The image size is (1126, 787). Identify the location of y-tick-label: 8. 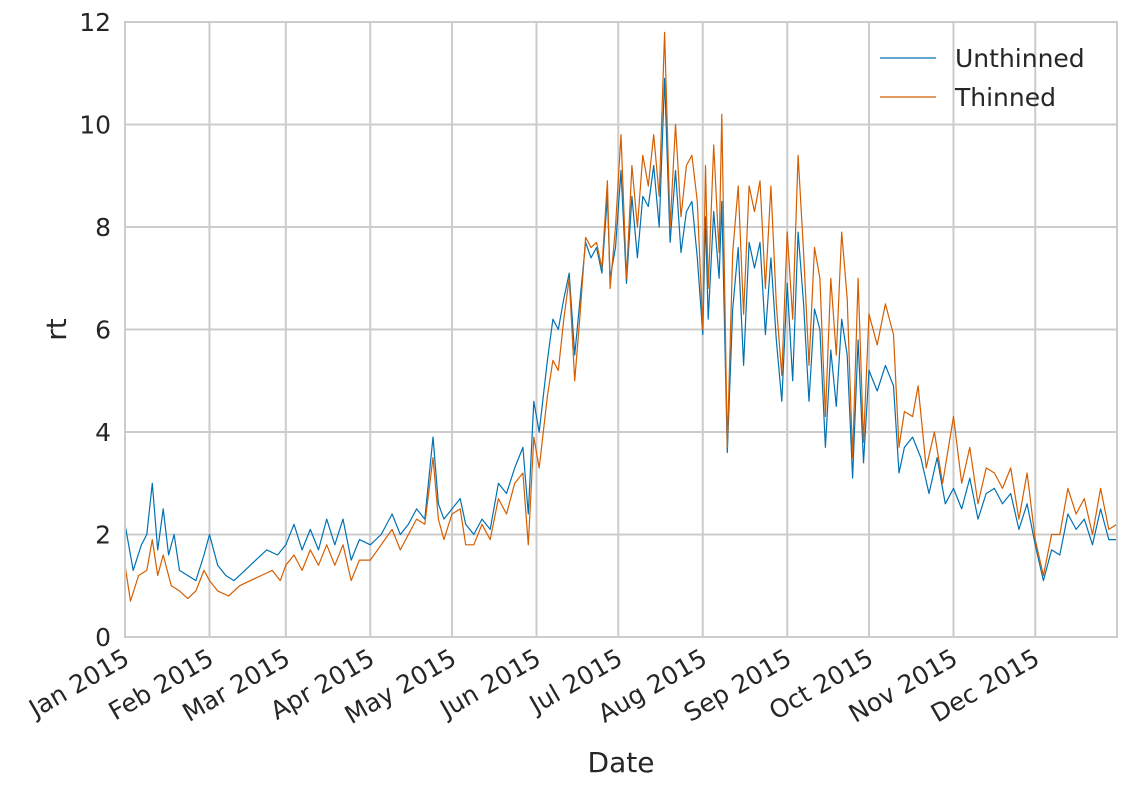
(103, 227).